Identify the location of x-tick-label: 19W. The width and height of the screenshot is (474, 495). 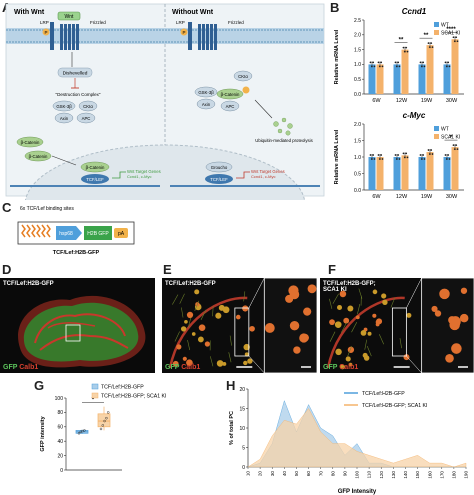
(427, 197).